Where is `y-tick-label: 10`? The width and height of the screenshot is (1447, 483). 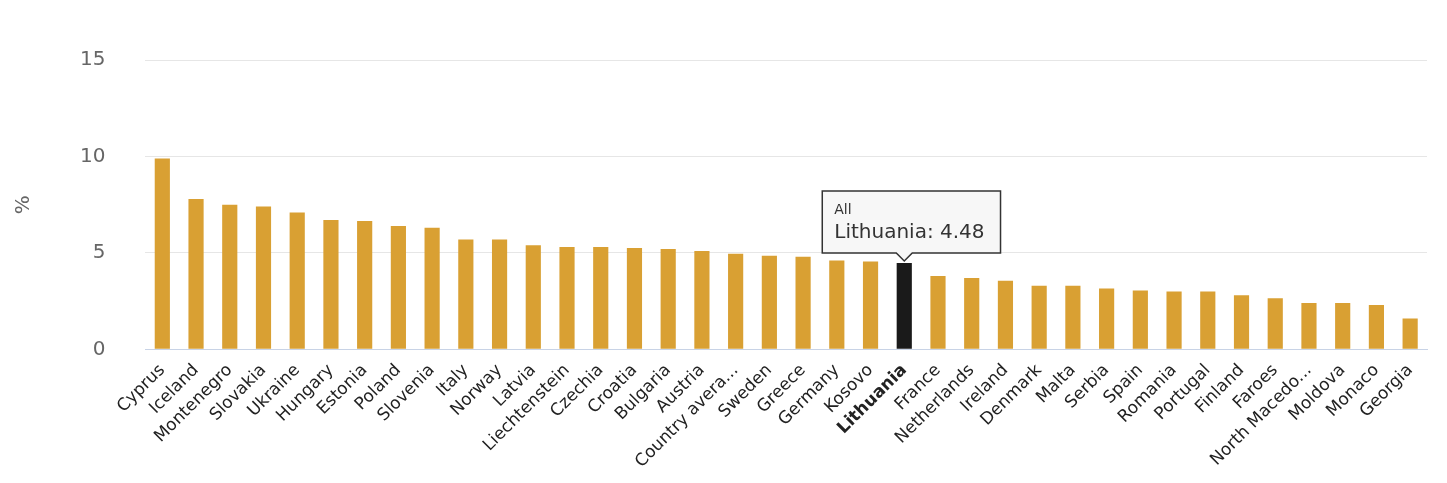 y-tick-label: 10 is located at coordinates (93, 154).